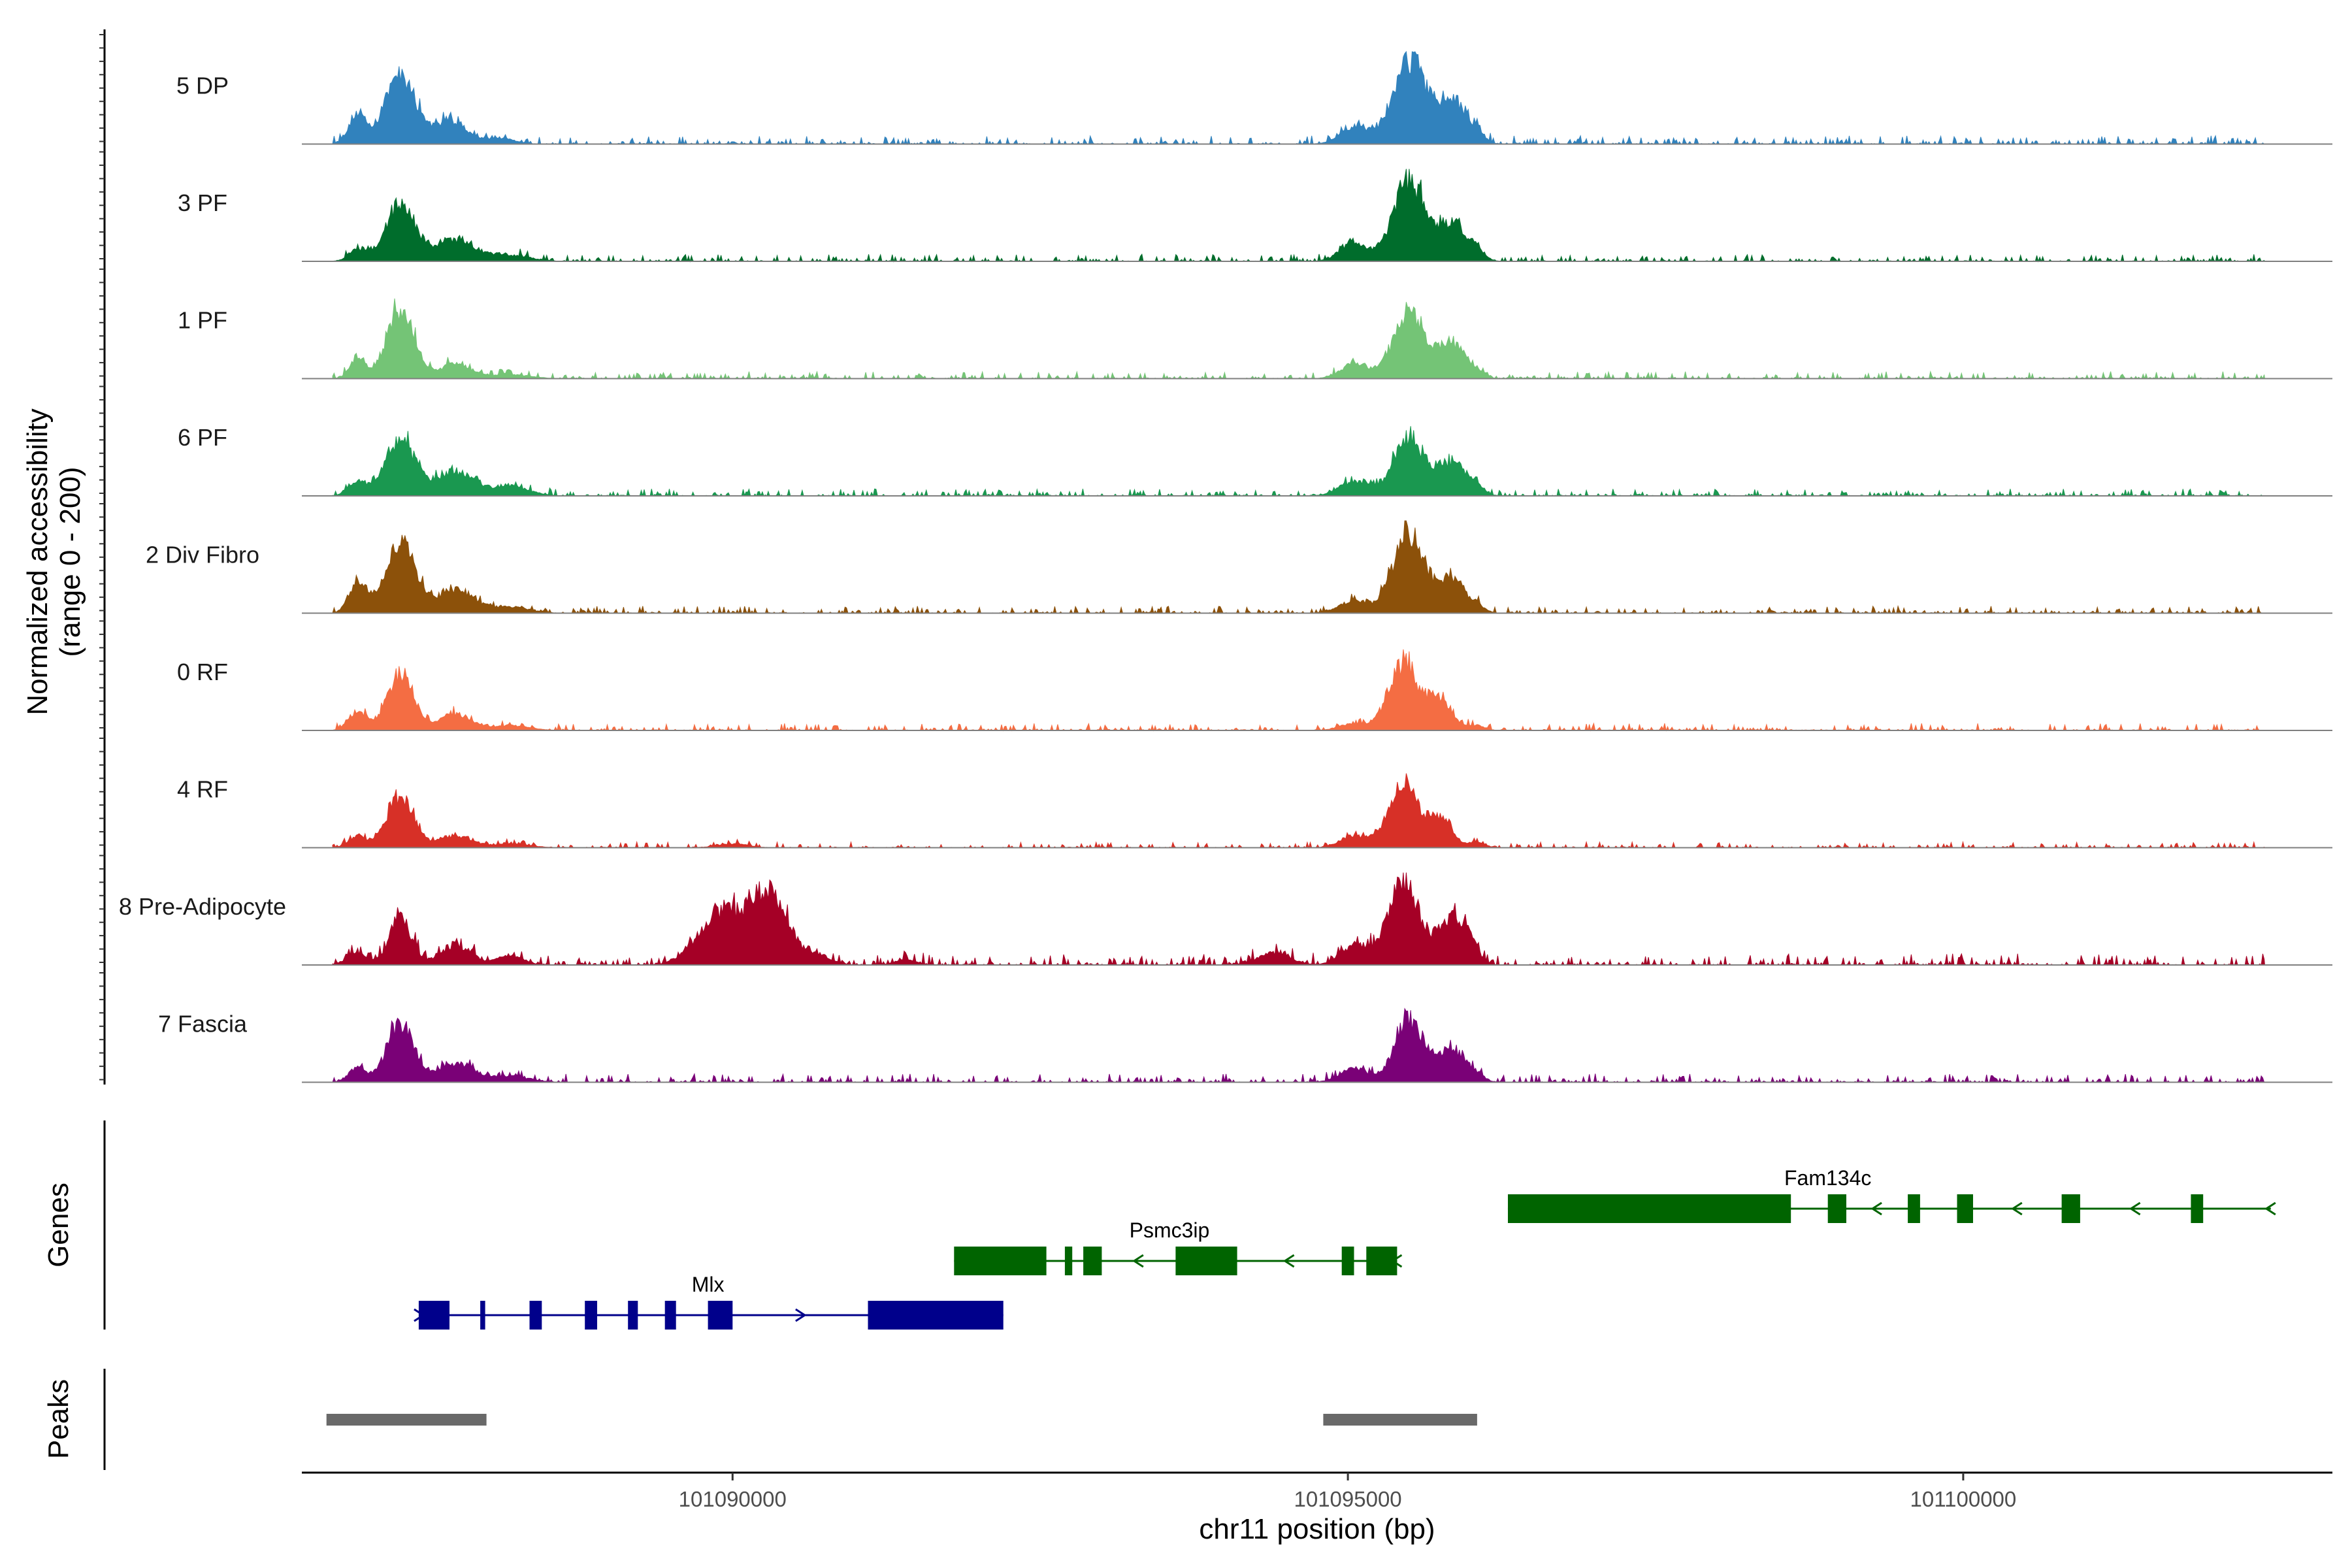  I want to click on x-tick-label: 101100000, so click(1963, 1499).